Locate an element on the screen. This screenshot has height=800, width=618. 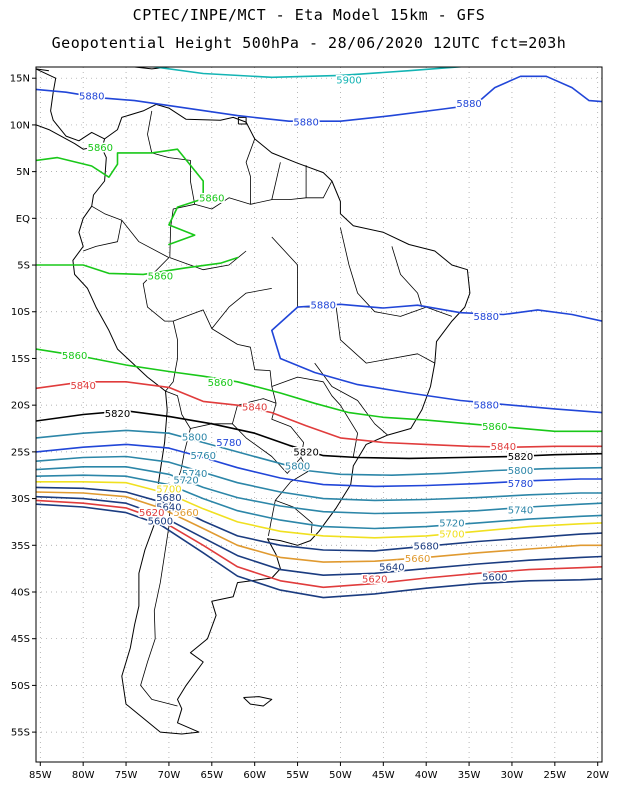
border-colombia-ecuador-peru is located at coordinates (130, 231).